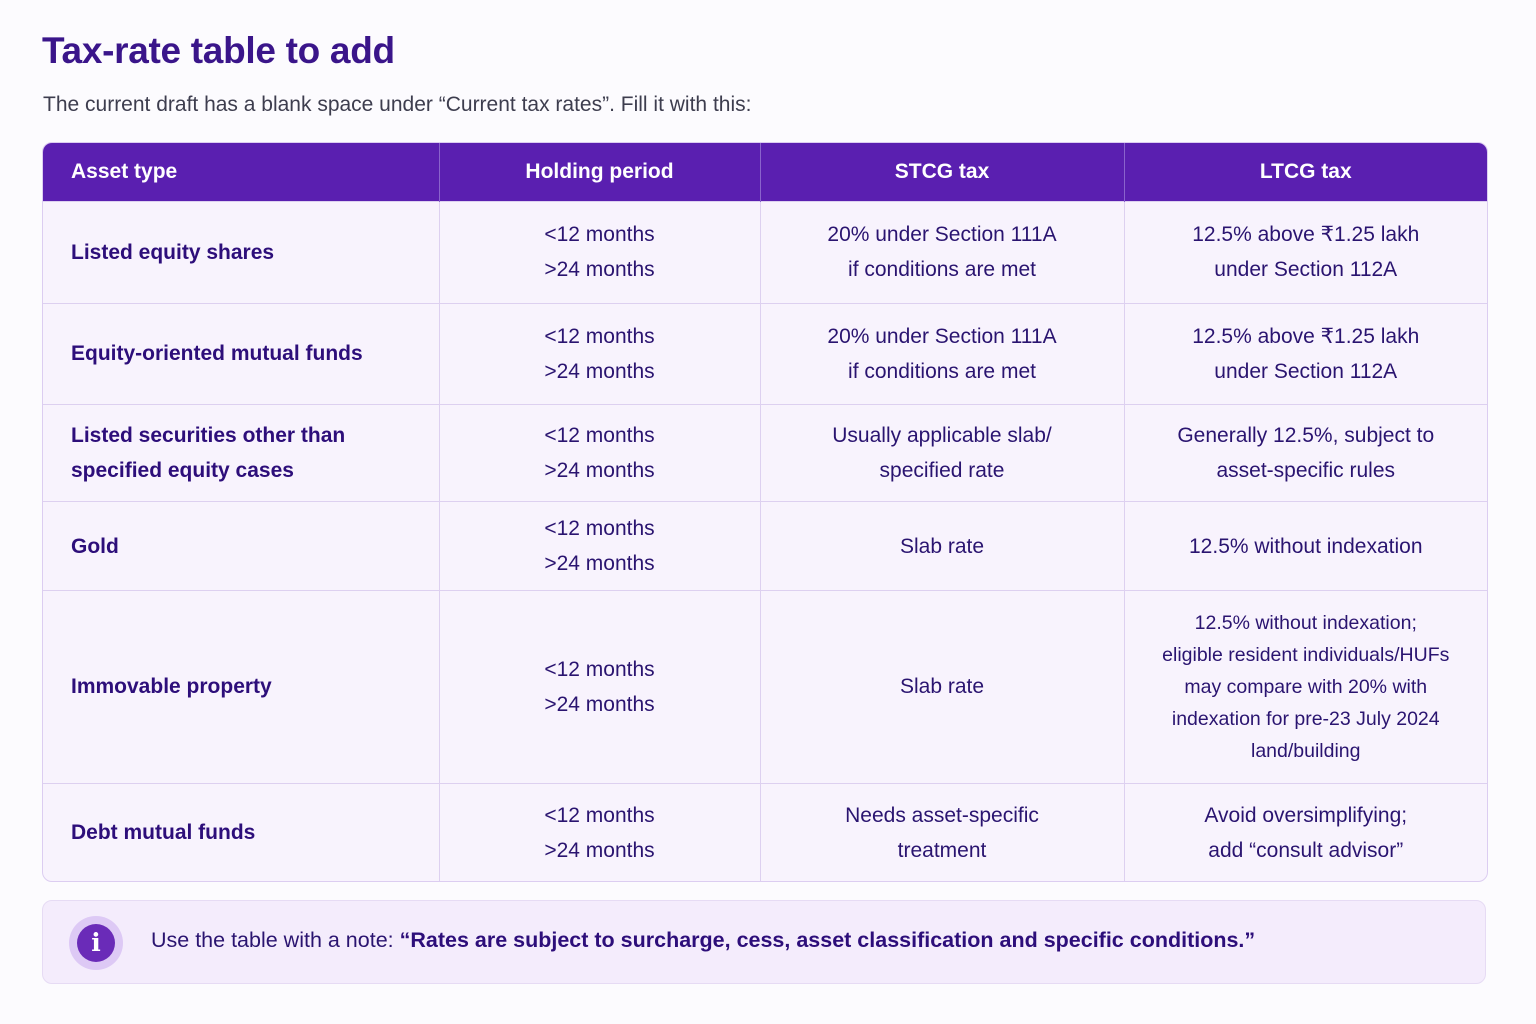 Image resolution: width=1536 pixels, height=1024 pixels. What do you see at coordinates (600, 172) in the screenshot?
I see `column-header-holding-period: Holding period` at bounding box center [600, 172].